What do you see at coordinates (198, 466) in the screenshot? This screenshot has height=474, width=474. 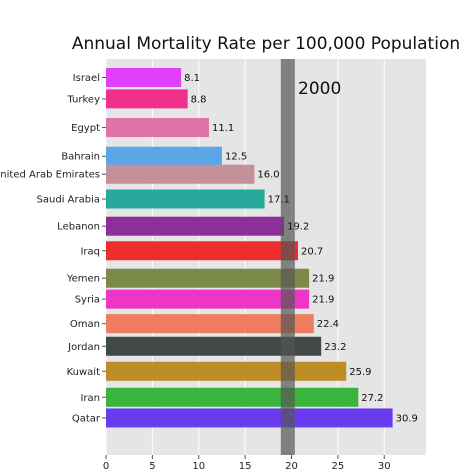 I see `x-tick-label: 10` at bounding box center [198, 466].